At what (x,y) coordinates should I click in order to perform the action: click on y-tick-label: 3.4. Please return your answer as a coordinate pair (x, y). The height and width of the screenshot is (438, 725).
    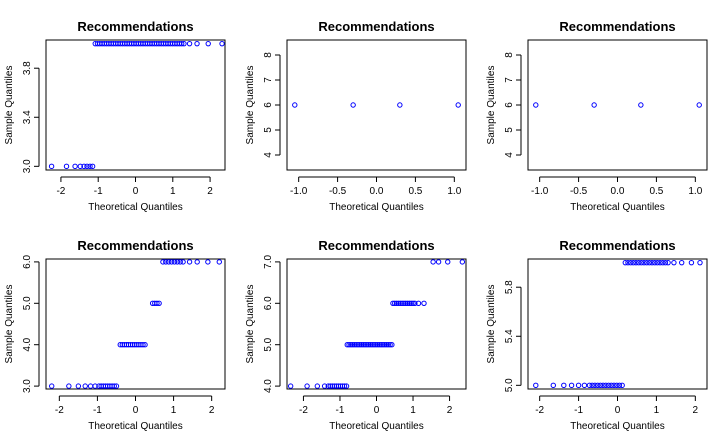
    Looking at the image, I should click on (27, 117).